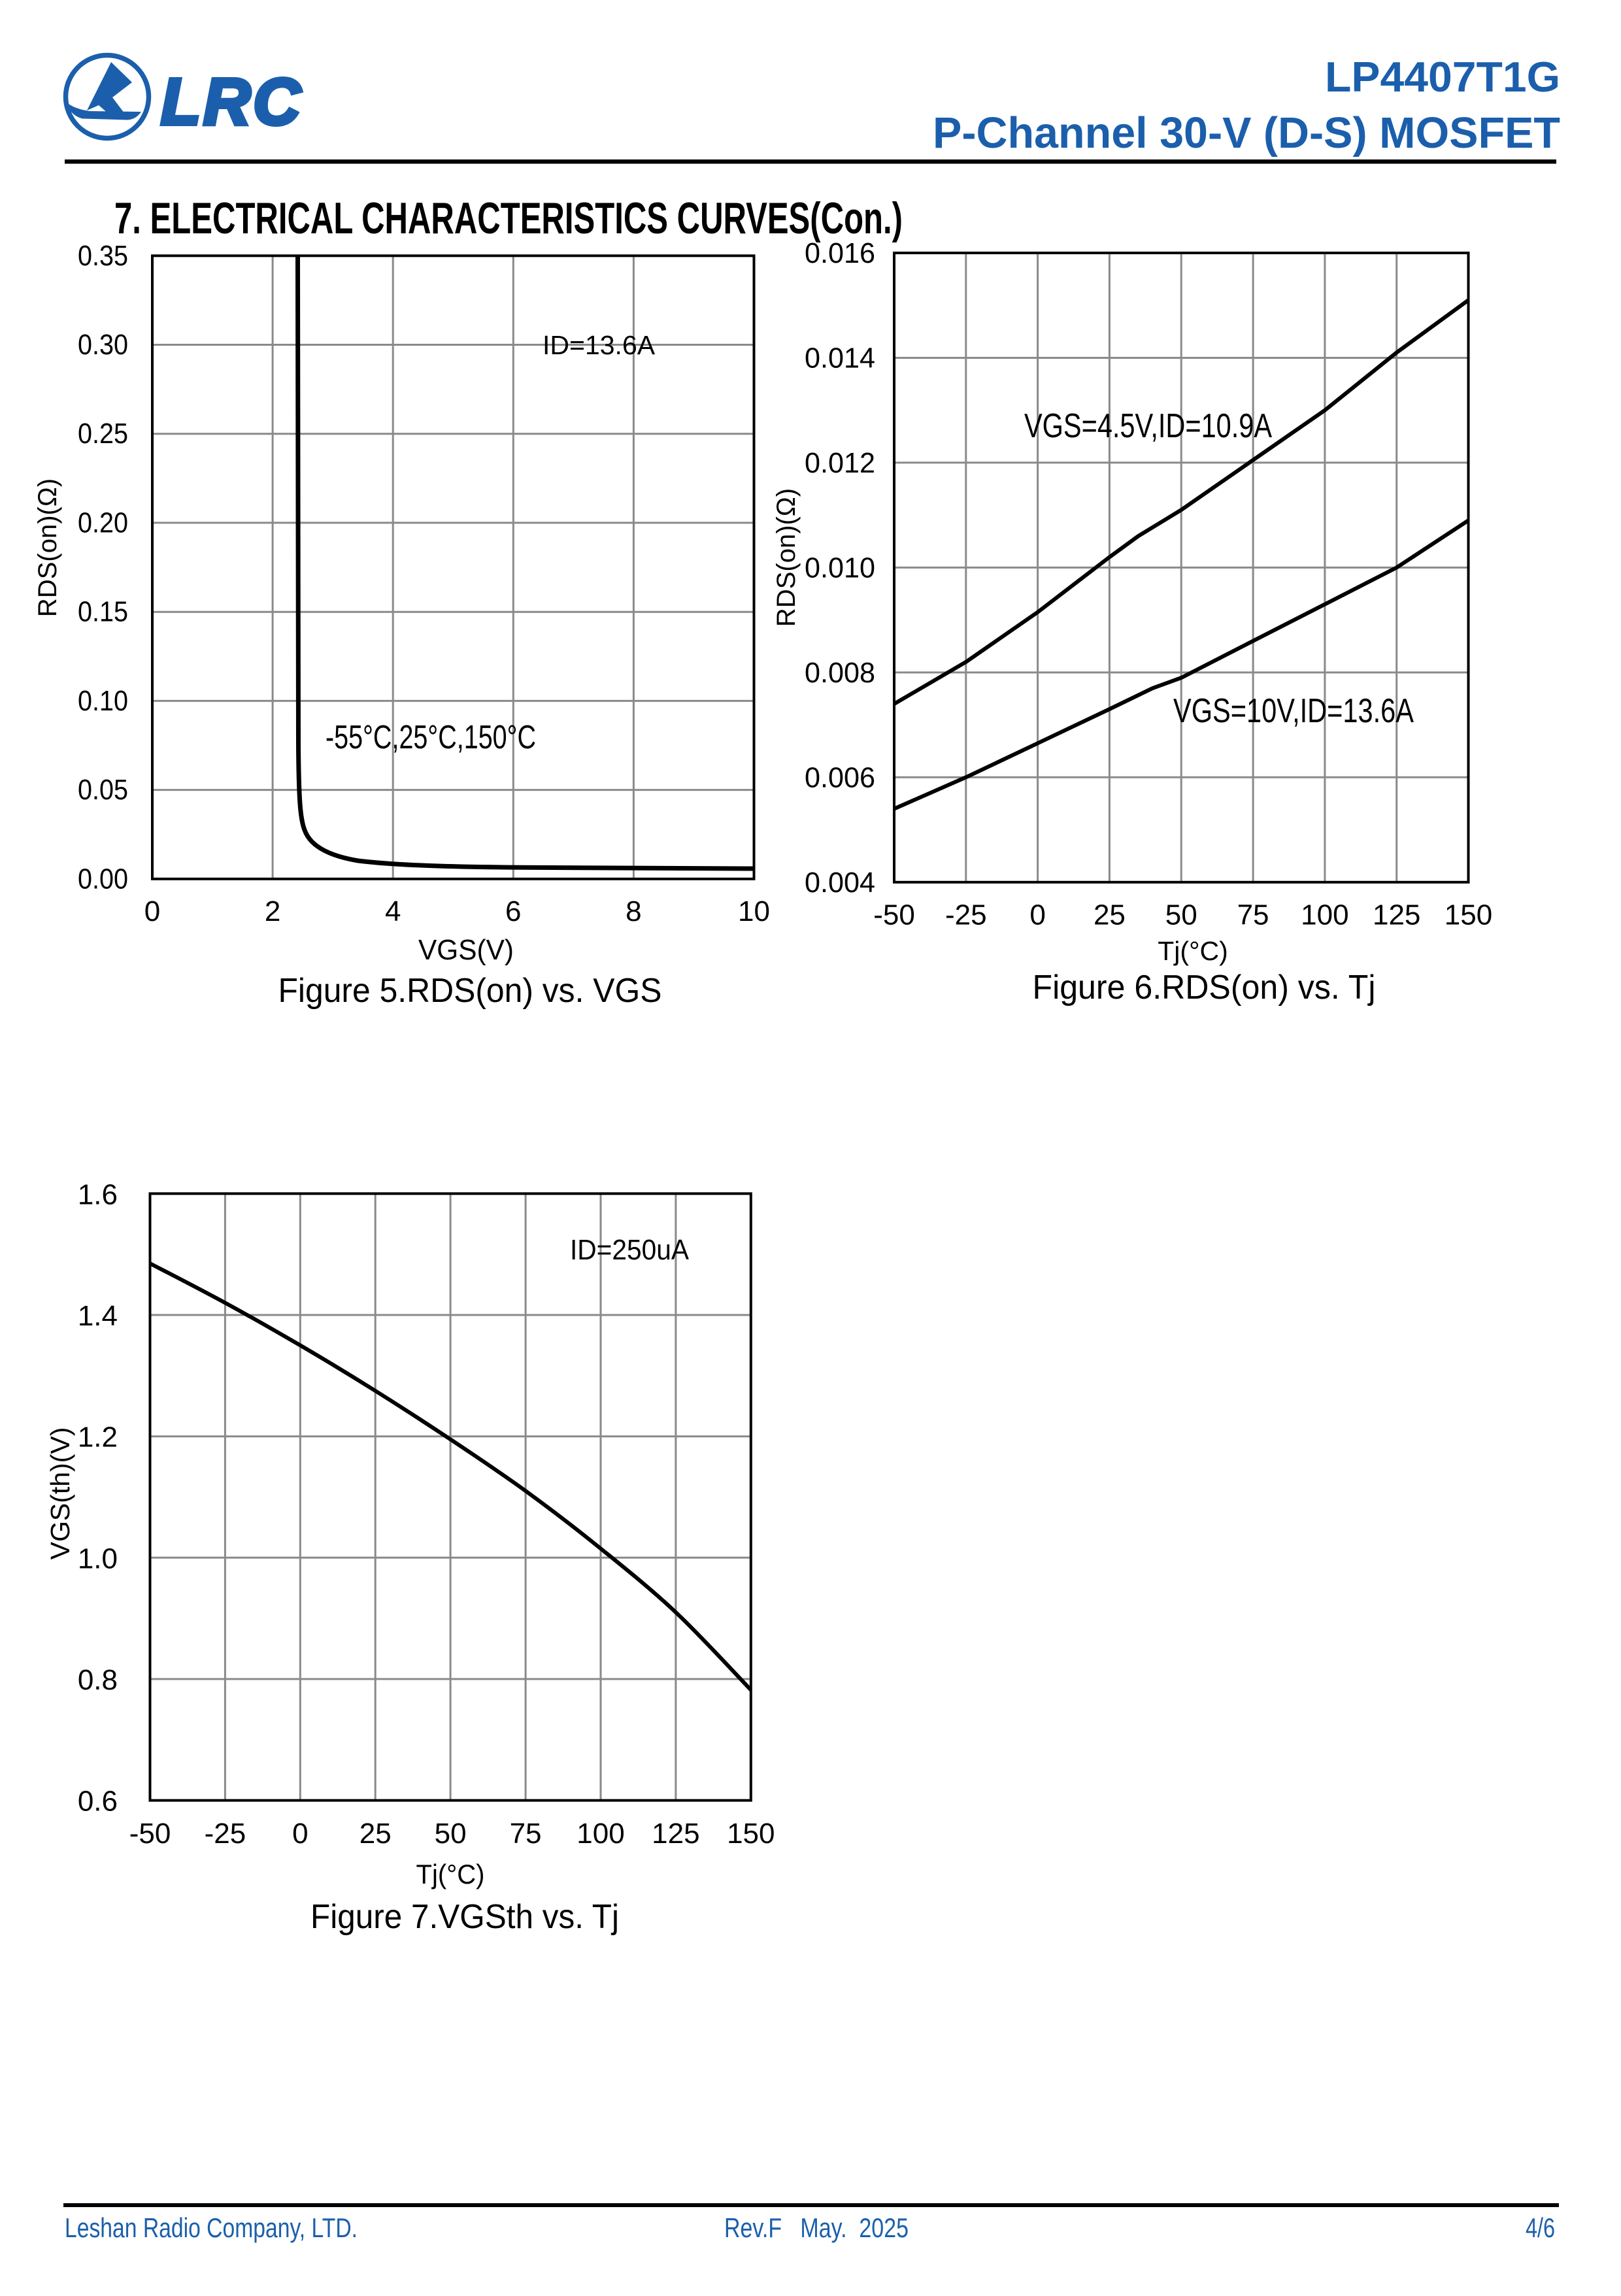 The image size is (1621, 2296). Describe the element at coordinates (1293, 711) in the screenshot. I see `svg-text: VGS=10V,ID=13.6A` at that location.